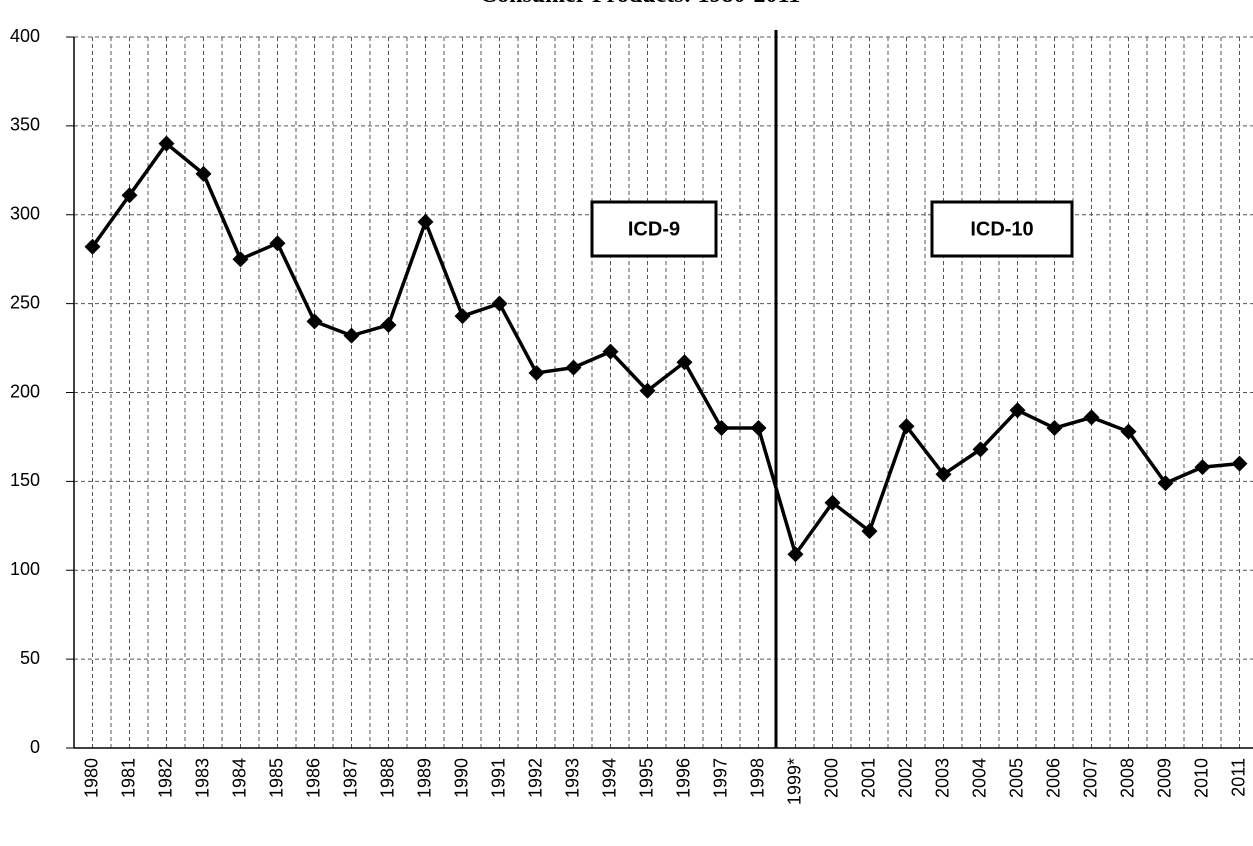  I want to click on x-tick-label: 1998, so click(757, 778).